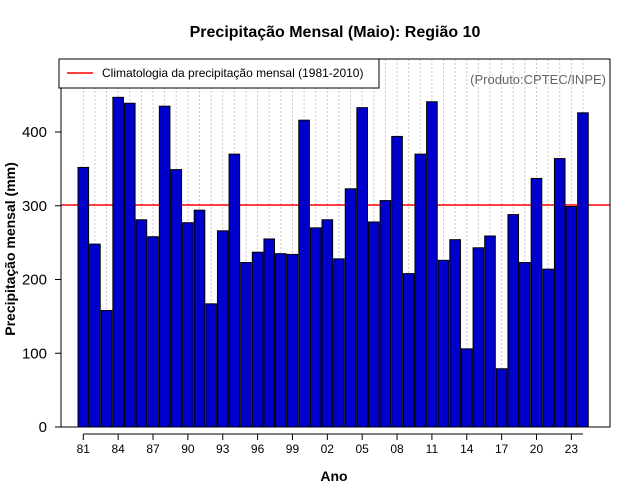 The width and height of the screenshot is (640, 500). Describe the element at coordinates (188, 449) in the screenshot. I see `x-tick-label: 90` at that location.